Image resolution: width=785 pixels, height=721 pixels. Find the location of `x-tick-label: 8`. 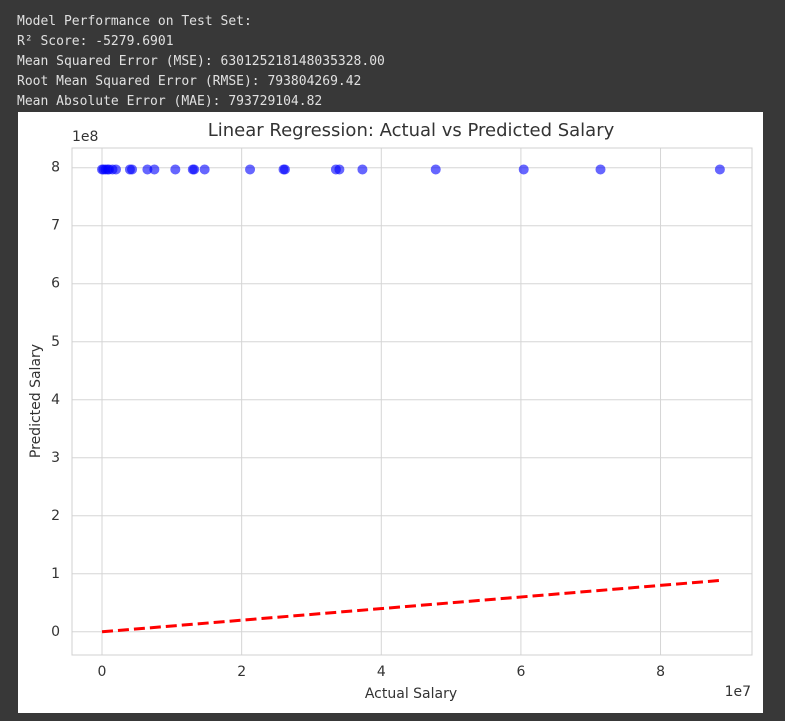

x-tick-label: 8 is located at coordinates (660, 672).